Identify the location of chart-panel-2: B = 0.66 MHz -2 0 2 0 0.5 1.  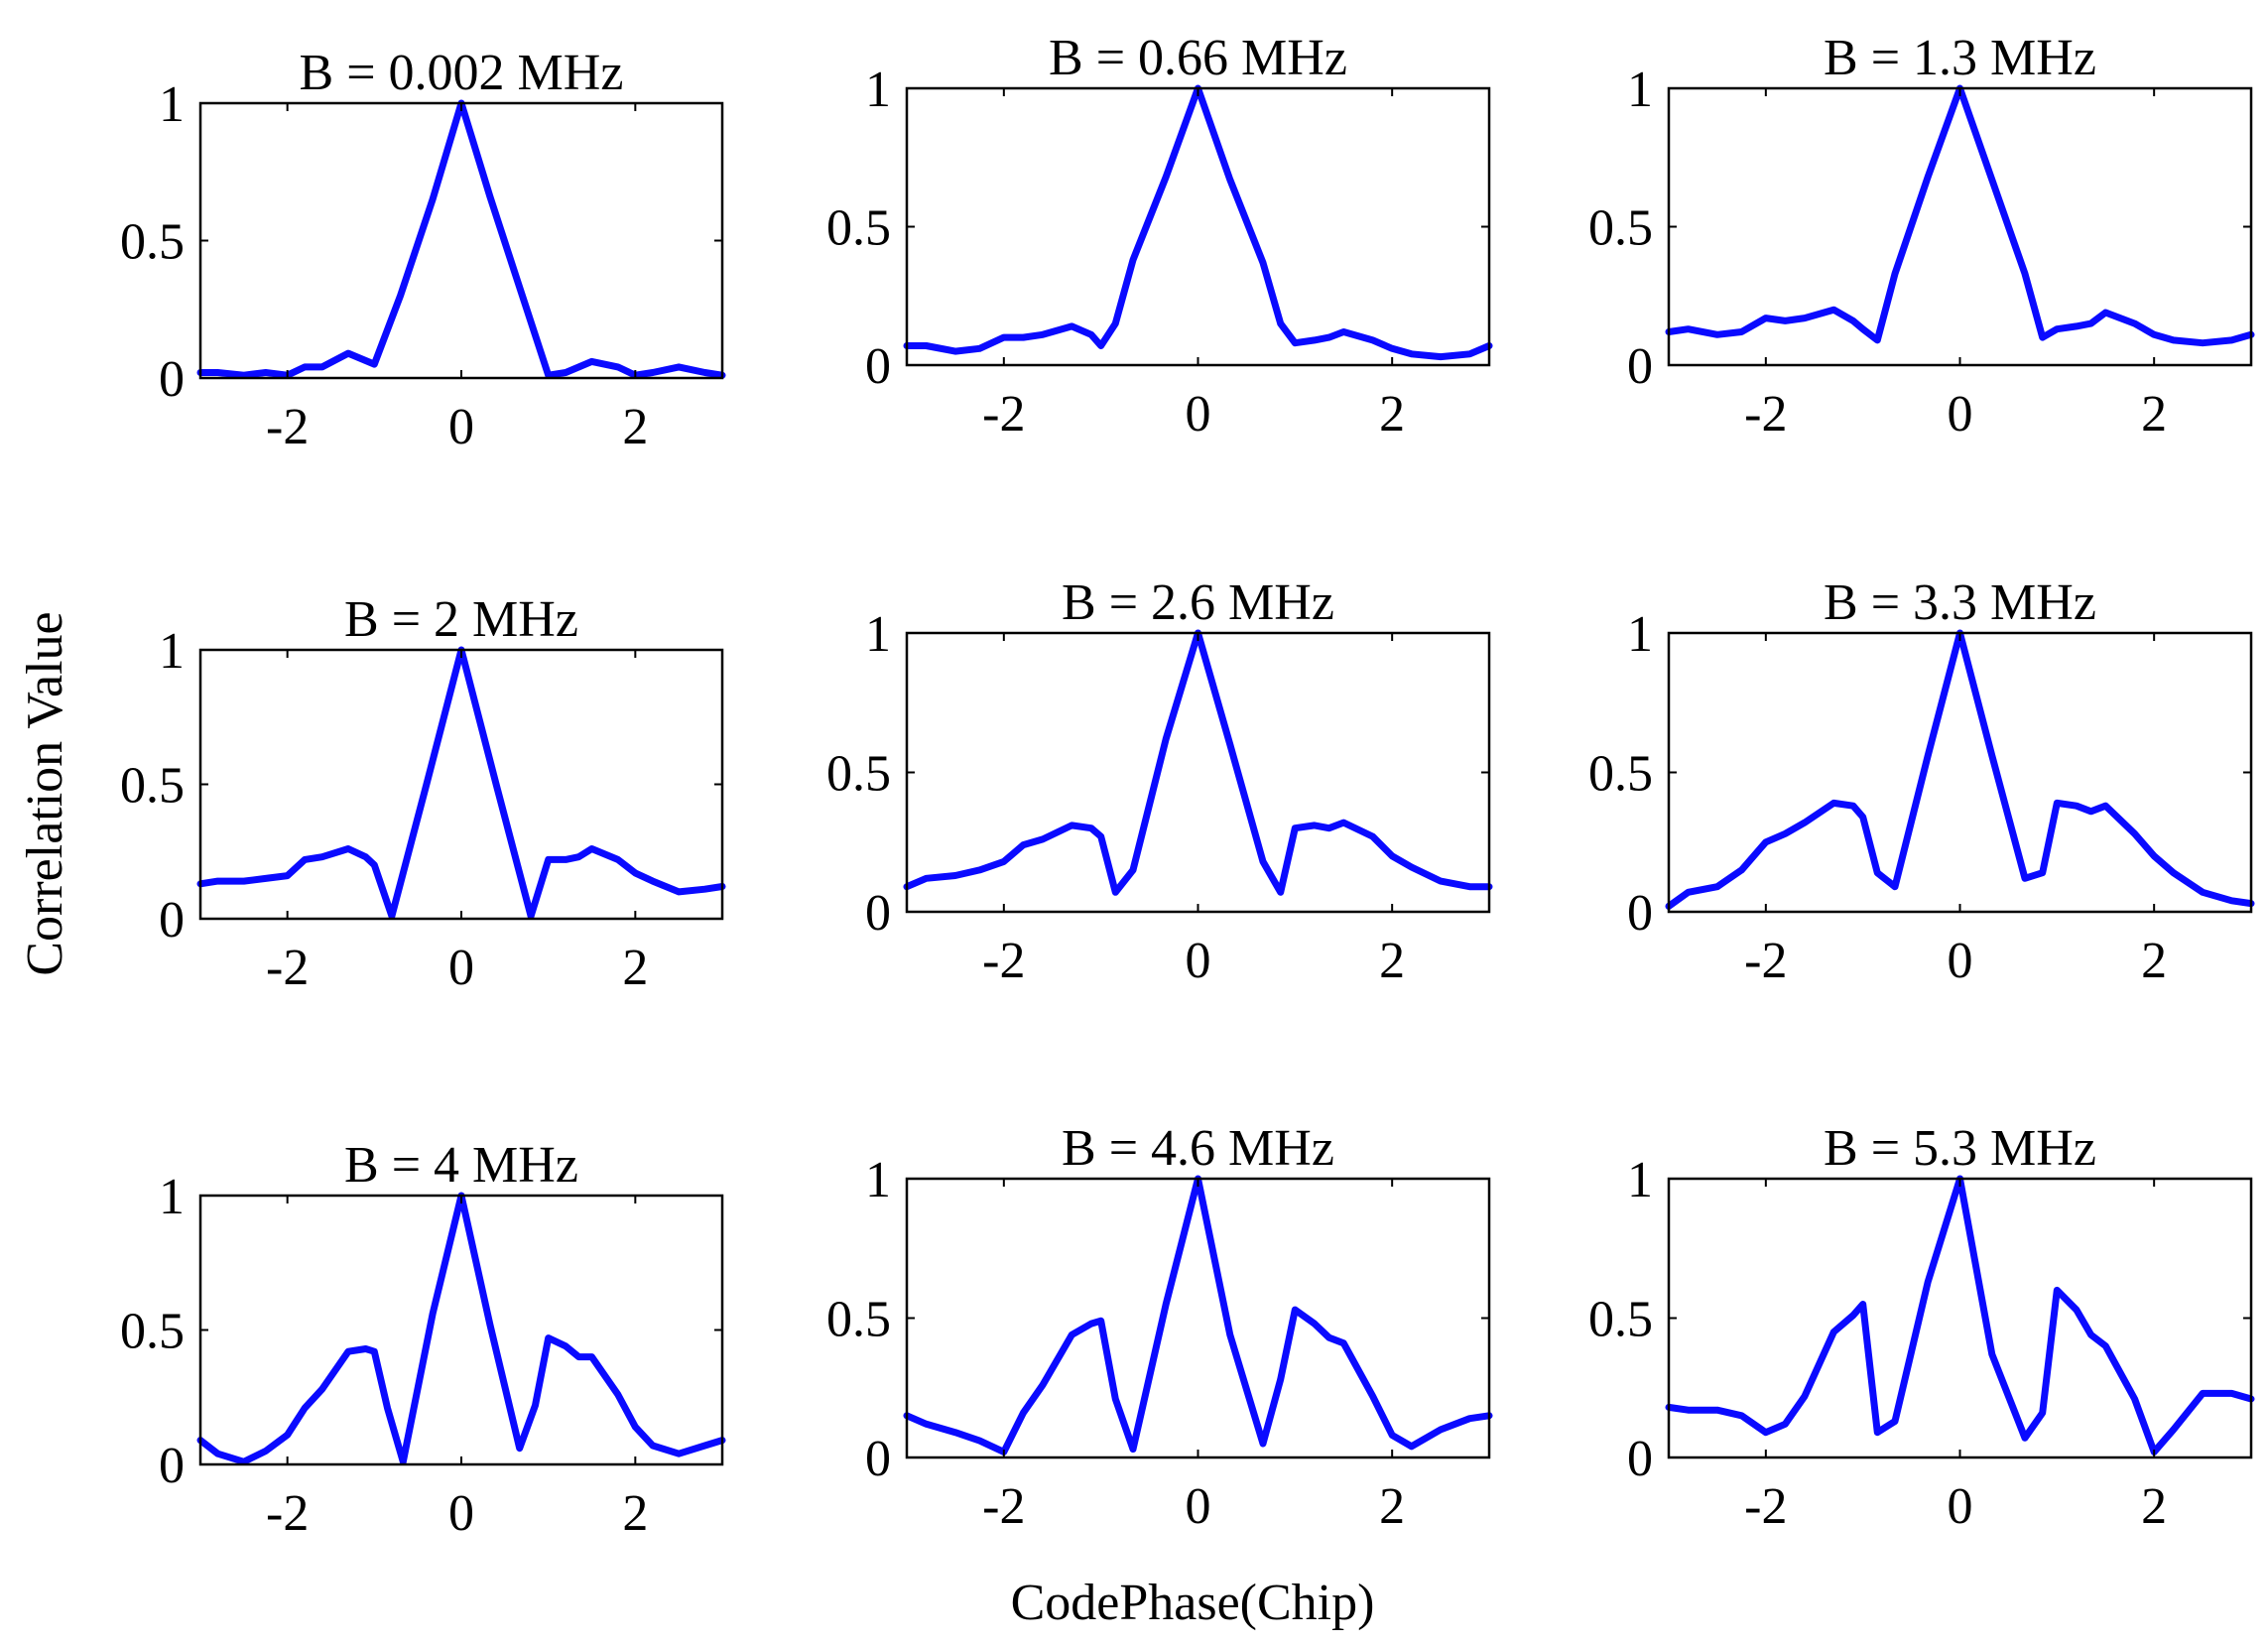
(1159, 236).